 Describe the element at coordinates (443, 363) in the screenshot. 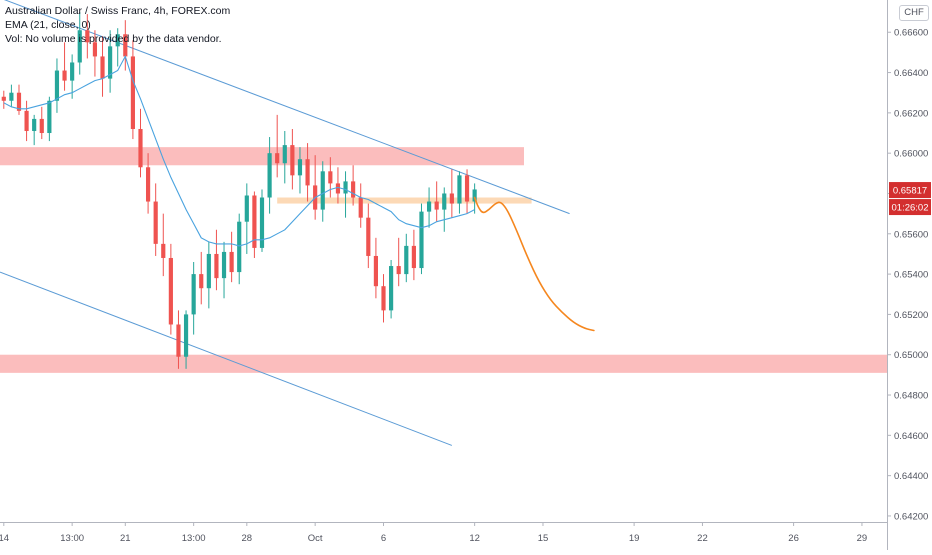

I see `demand-zone` at that location.